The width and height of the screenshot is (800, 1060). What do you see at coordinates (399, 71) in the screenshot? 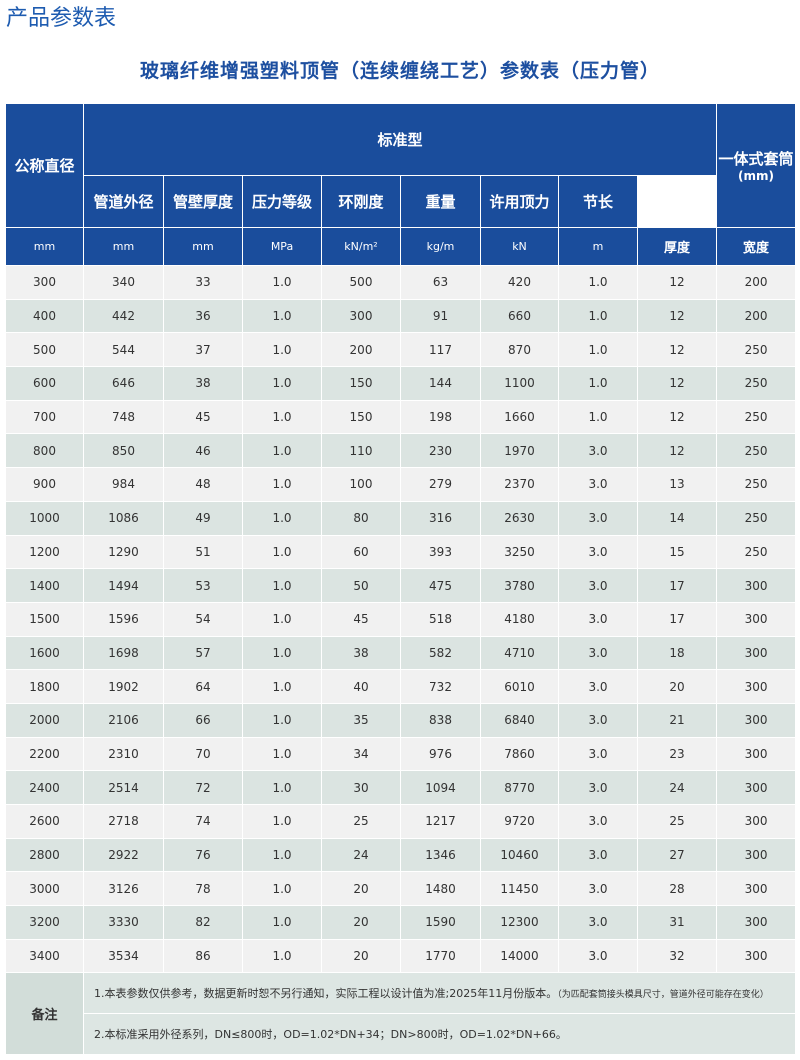
I see `table-title: 玻璃纤维增强塑料顶管（连续缠绕工艺）参数表（压力管）` at bounding box center [399, 71].